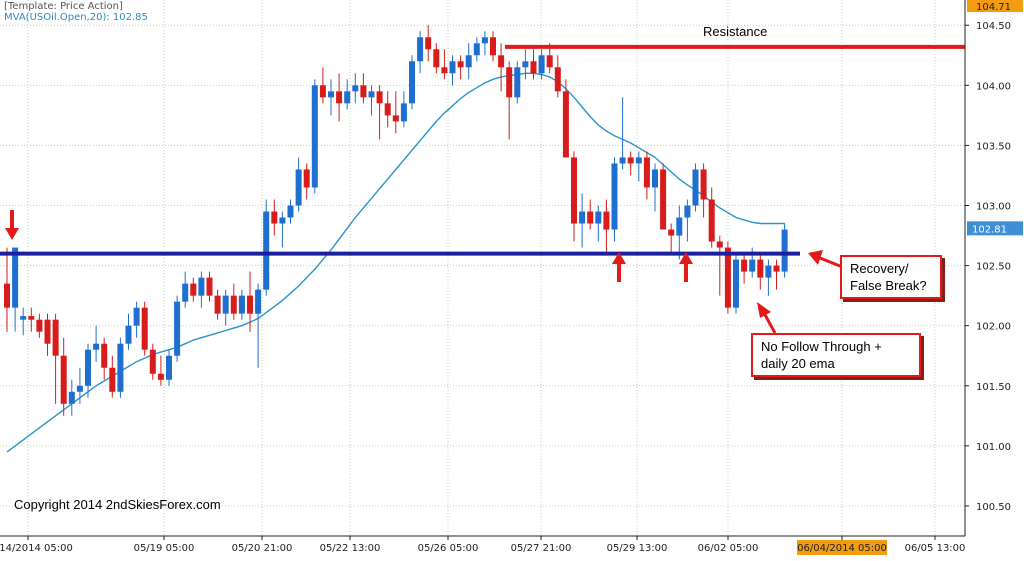 Image resolution: width=1024 pixels, height=561 pixels. I want to click on x-tick-label: 05/20 21:00, so click(262, 548).